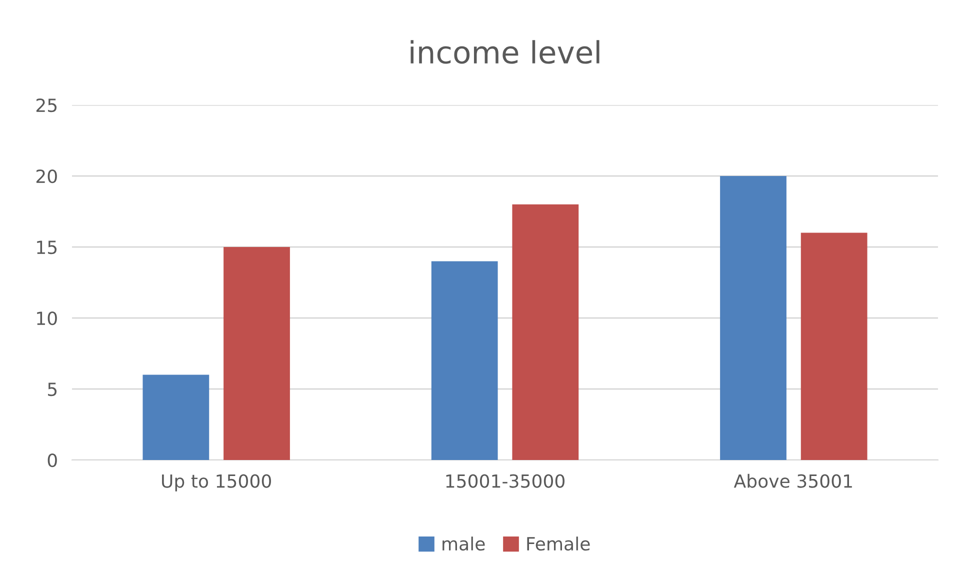 The image size is (955, 580). I want to click on y-tick-label: 10, so click(47, 318).